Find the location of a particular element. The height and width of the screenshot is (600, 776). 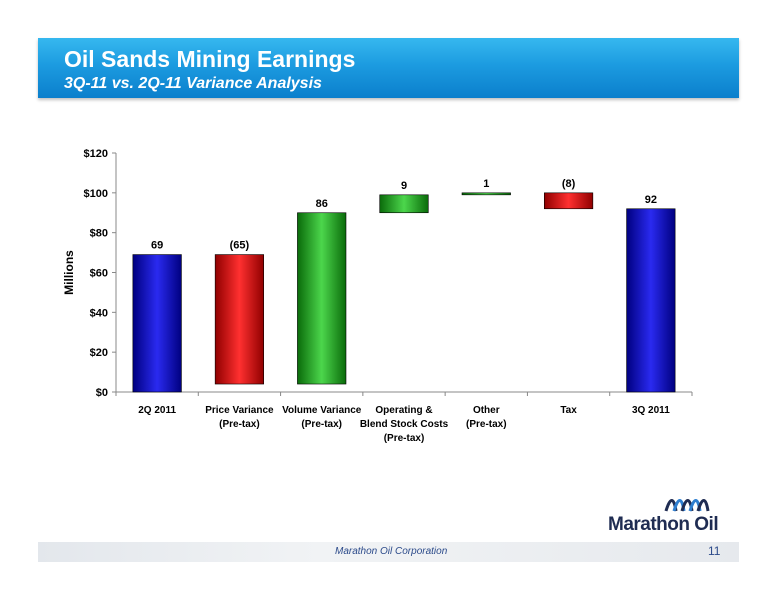

bar-value-label: 92 is located at coordinates (651, 200).